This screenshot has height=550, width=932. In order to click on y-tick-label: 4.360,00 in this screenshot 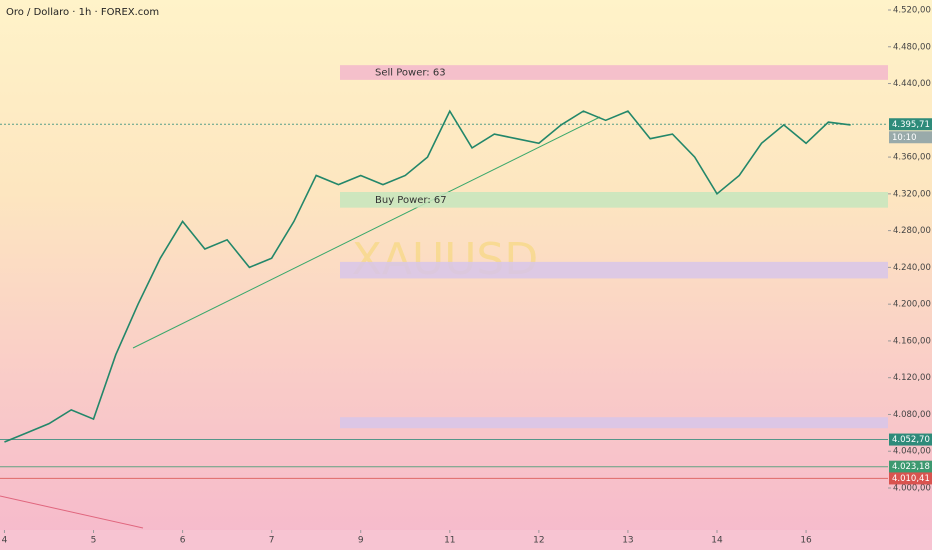, I will do `click(912, 158)`.